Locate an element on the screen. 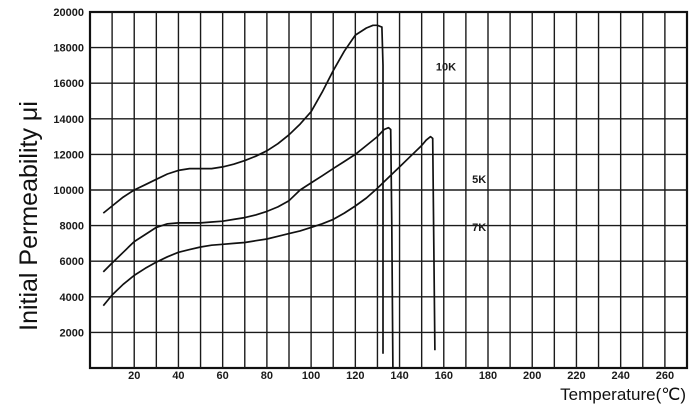  x-tick-label: 140 is located at coordinates (399, 376).